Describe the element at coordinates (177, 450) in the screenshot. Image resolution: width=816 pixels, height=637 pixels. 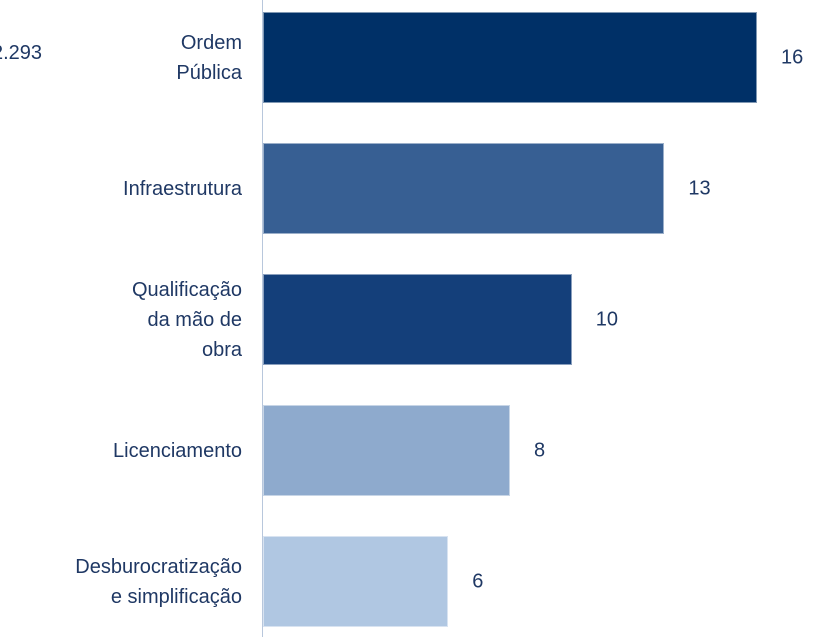
I see `category-label: Licenciamento` at that location.